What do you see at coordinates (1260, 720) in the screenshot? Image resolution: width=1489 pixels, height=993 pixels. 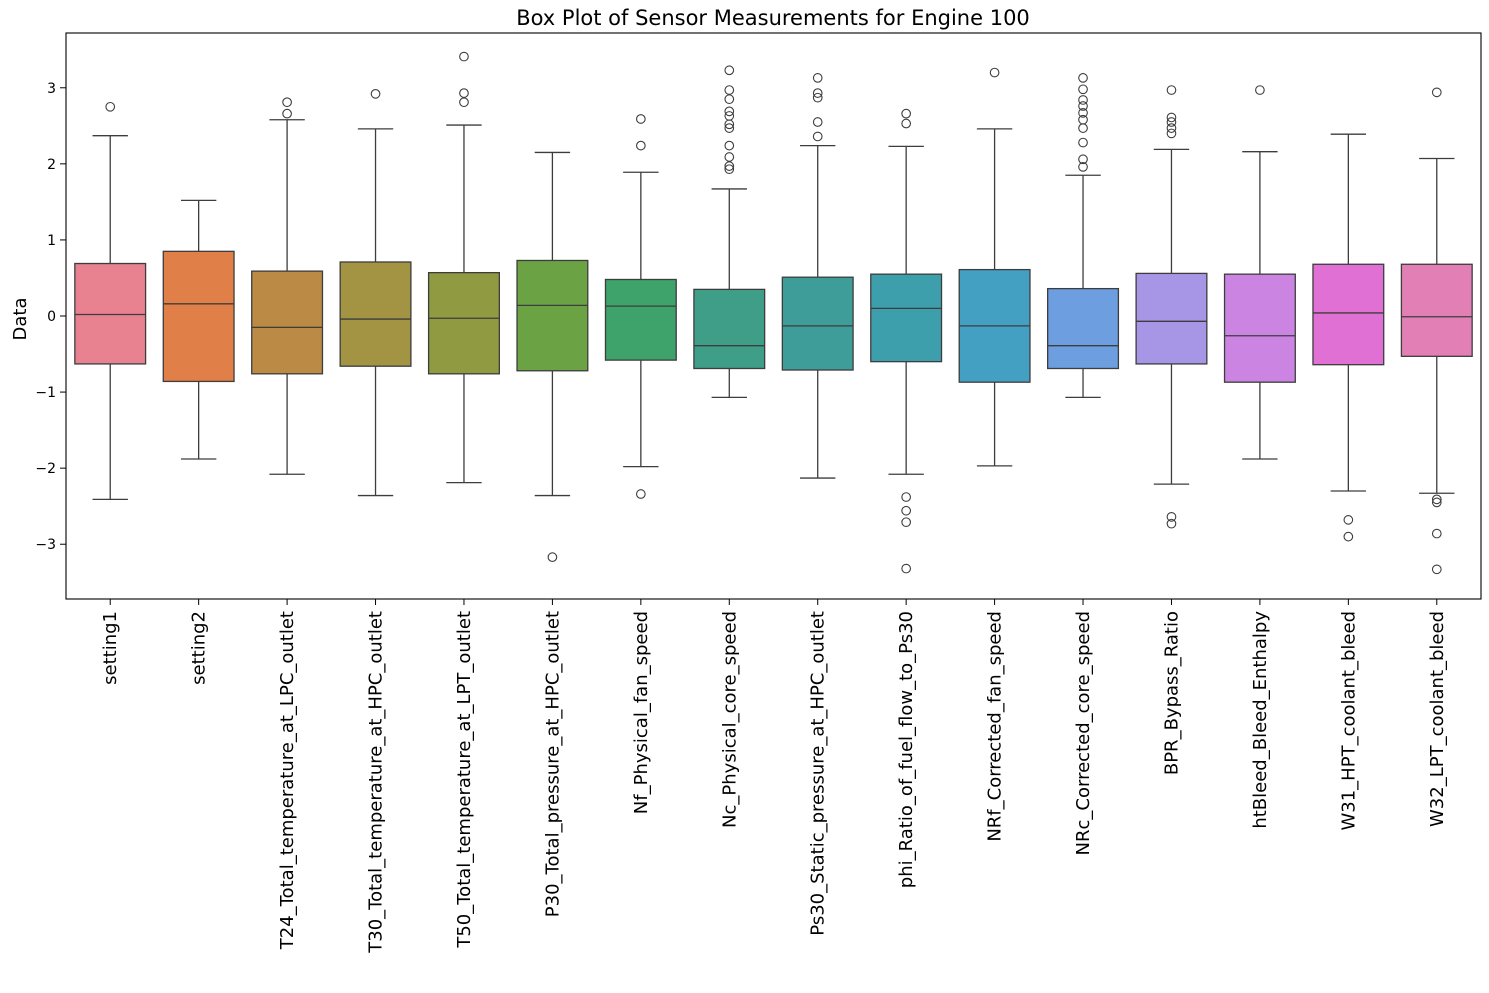 I see `x-tick-label: htBleed_Bleed_Enthalpy` at bounding box center [1260, 720].